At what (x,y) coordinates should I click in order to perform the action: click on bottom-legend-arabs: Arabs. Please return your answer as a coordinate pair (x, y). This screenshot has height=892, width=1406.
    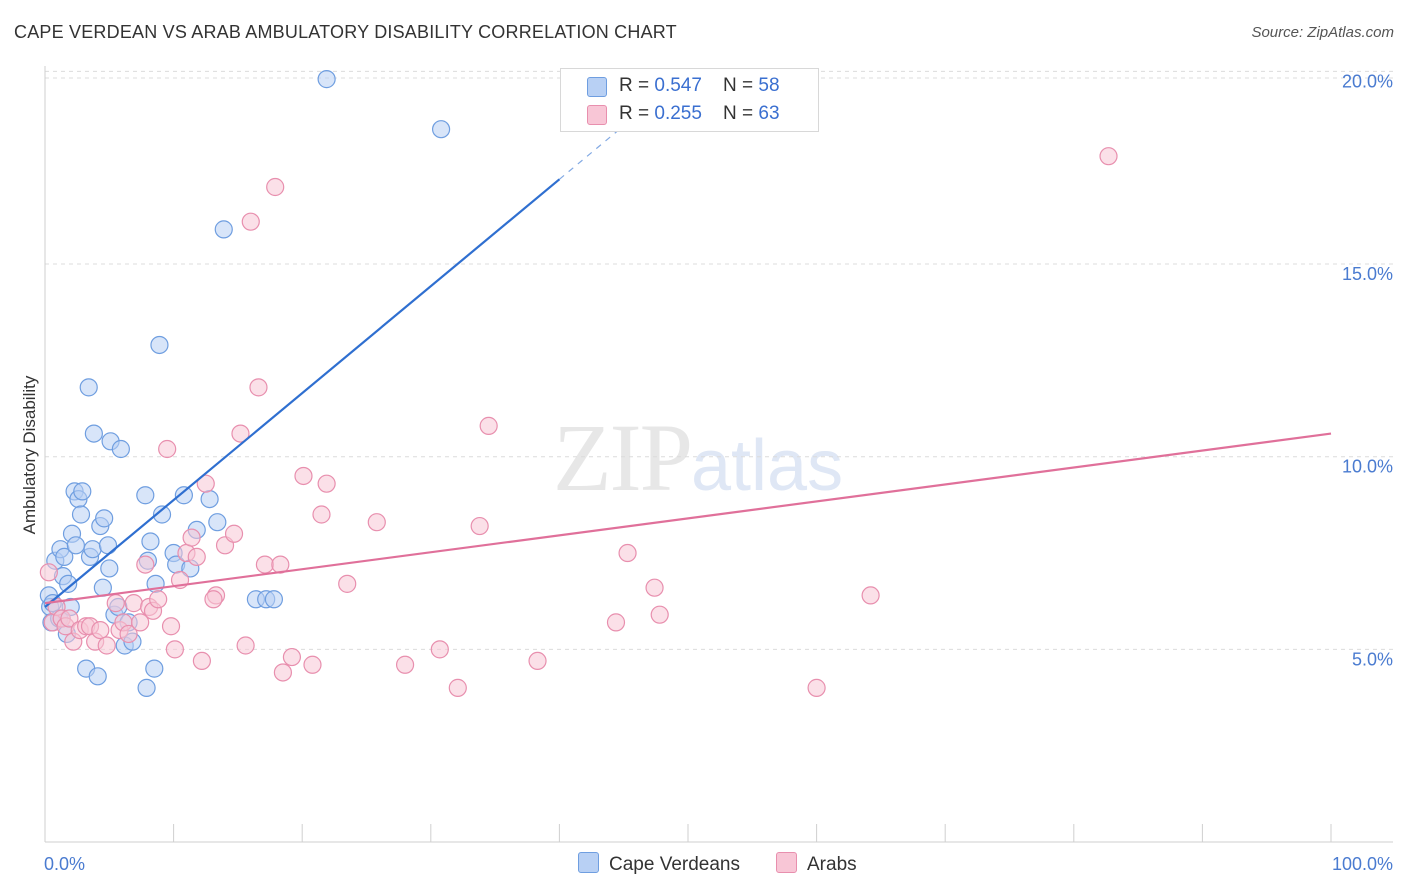
    Looking at the image, I should click on (816, 864).